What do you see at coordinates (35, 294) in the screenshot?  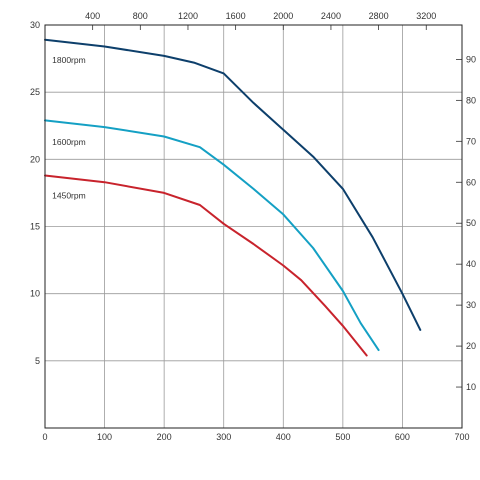 I see `y-left-tick-label: 10` at bounding box center [35, 294].